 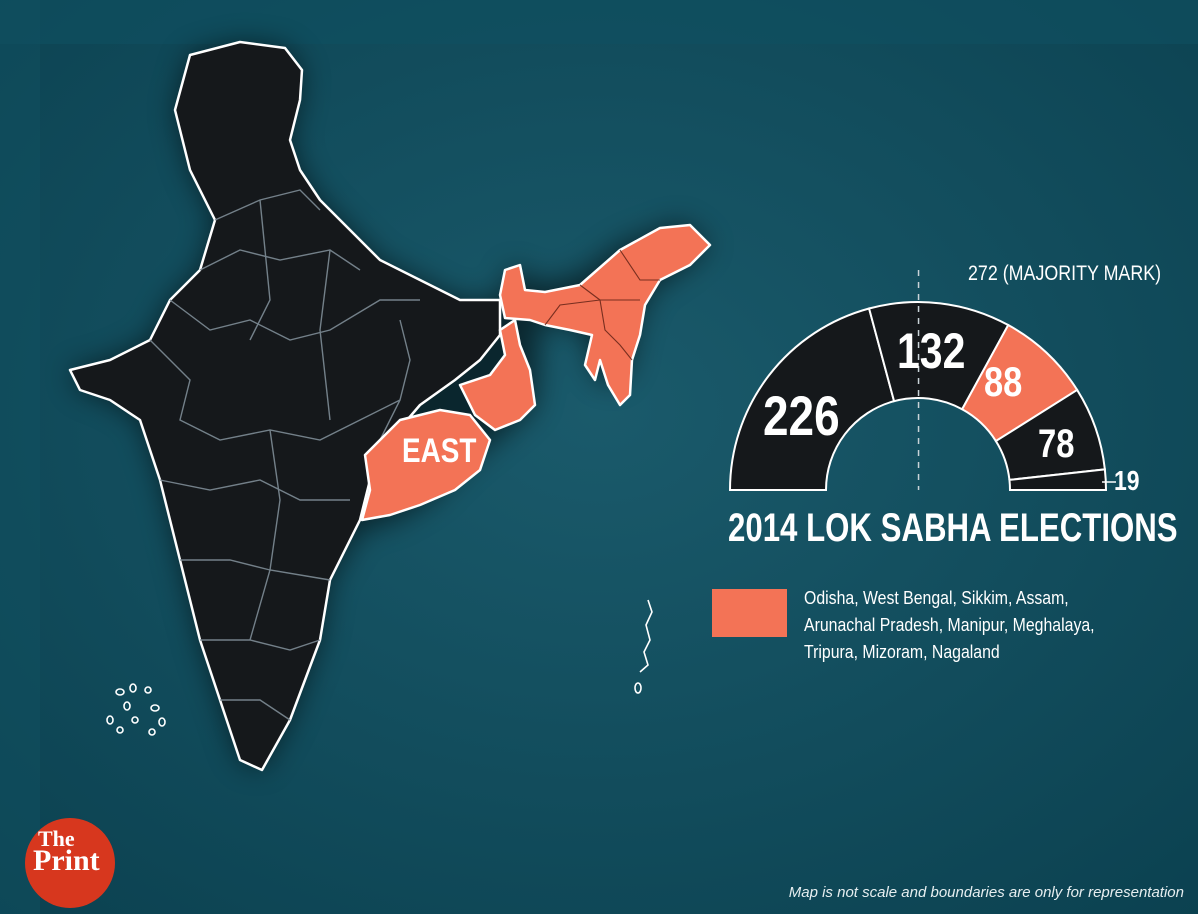 What do you see at coordinates (749, 613) in the screenshot?
I see `legend-swatch` at bounding box center [749, 613].